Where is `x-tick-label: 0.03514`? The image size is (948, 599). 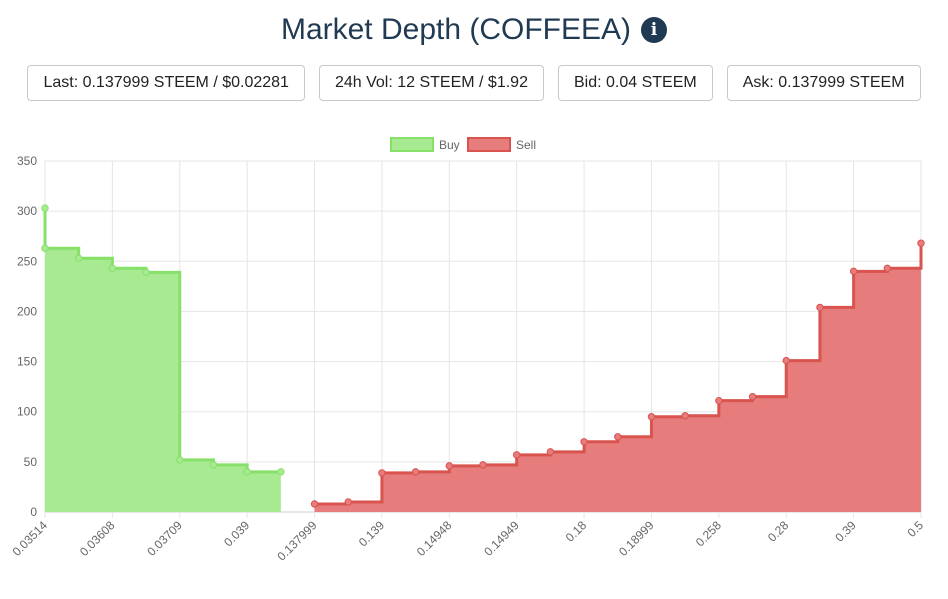 x-tick-label: 0.03514 is located at coordinates (30, 538).